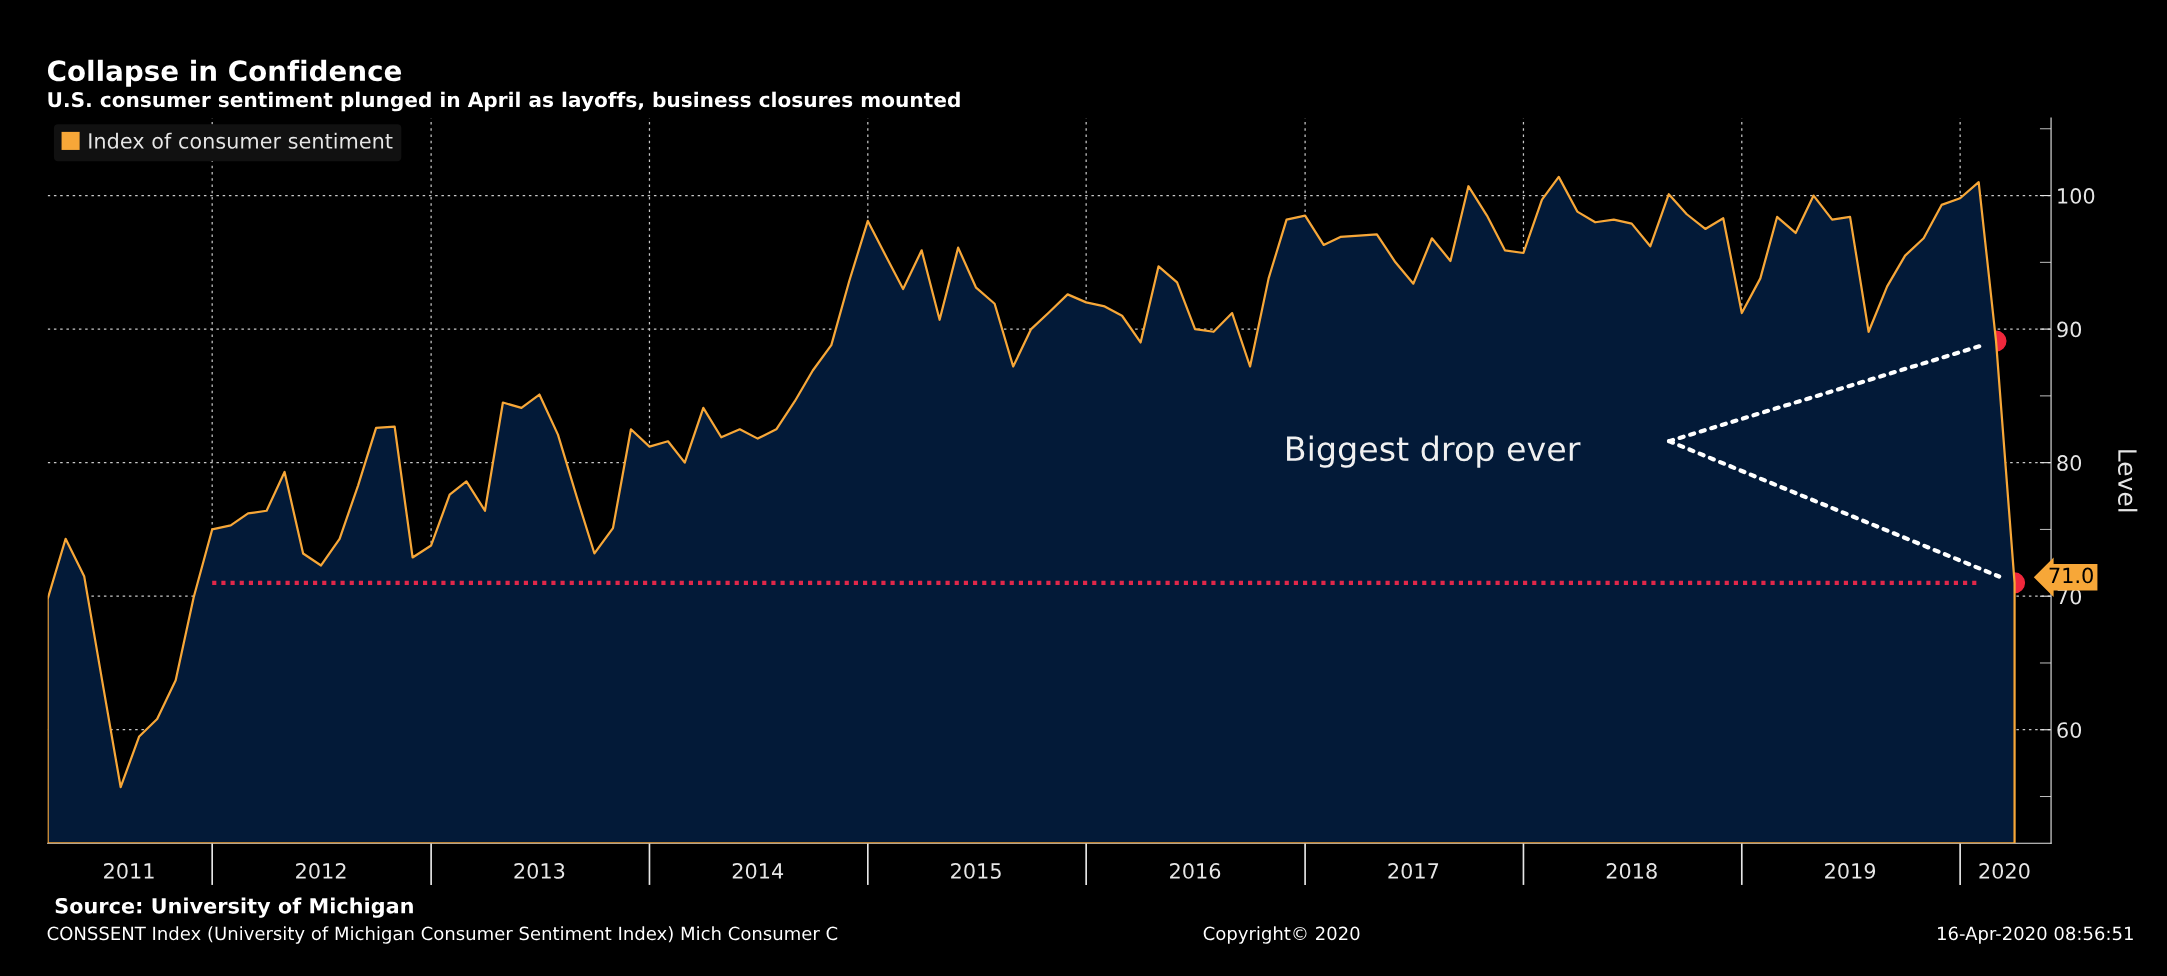  What do you see at coordinates (224, 73) in the screenshot?
I see `chart-title: Collapse in Confidence` at bounding box center [224, 73].